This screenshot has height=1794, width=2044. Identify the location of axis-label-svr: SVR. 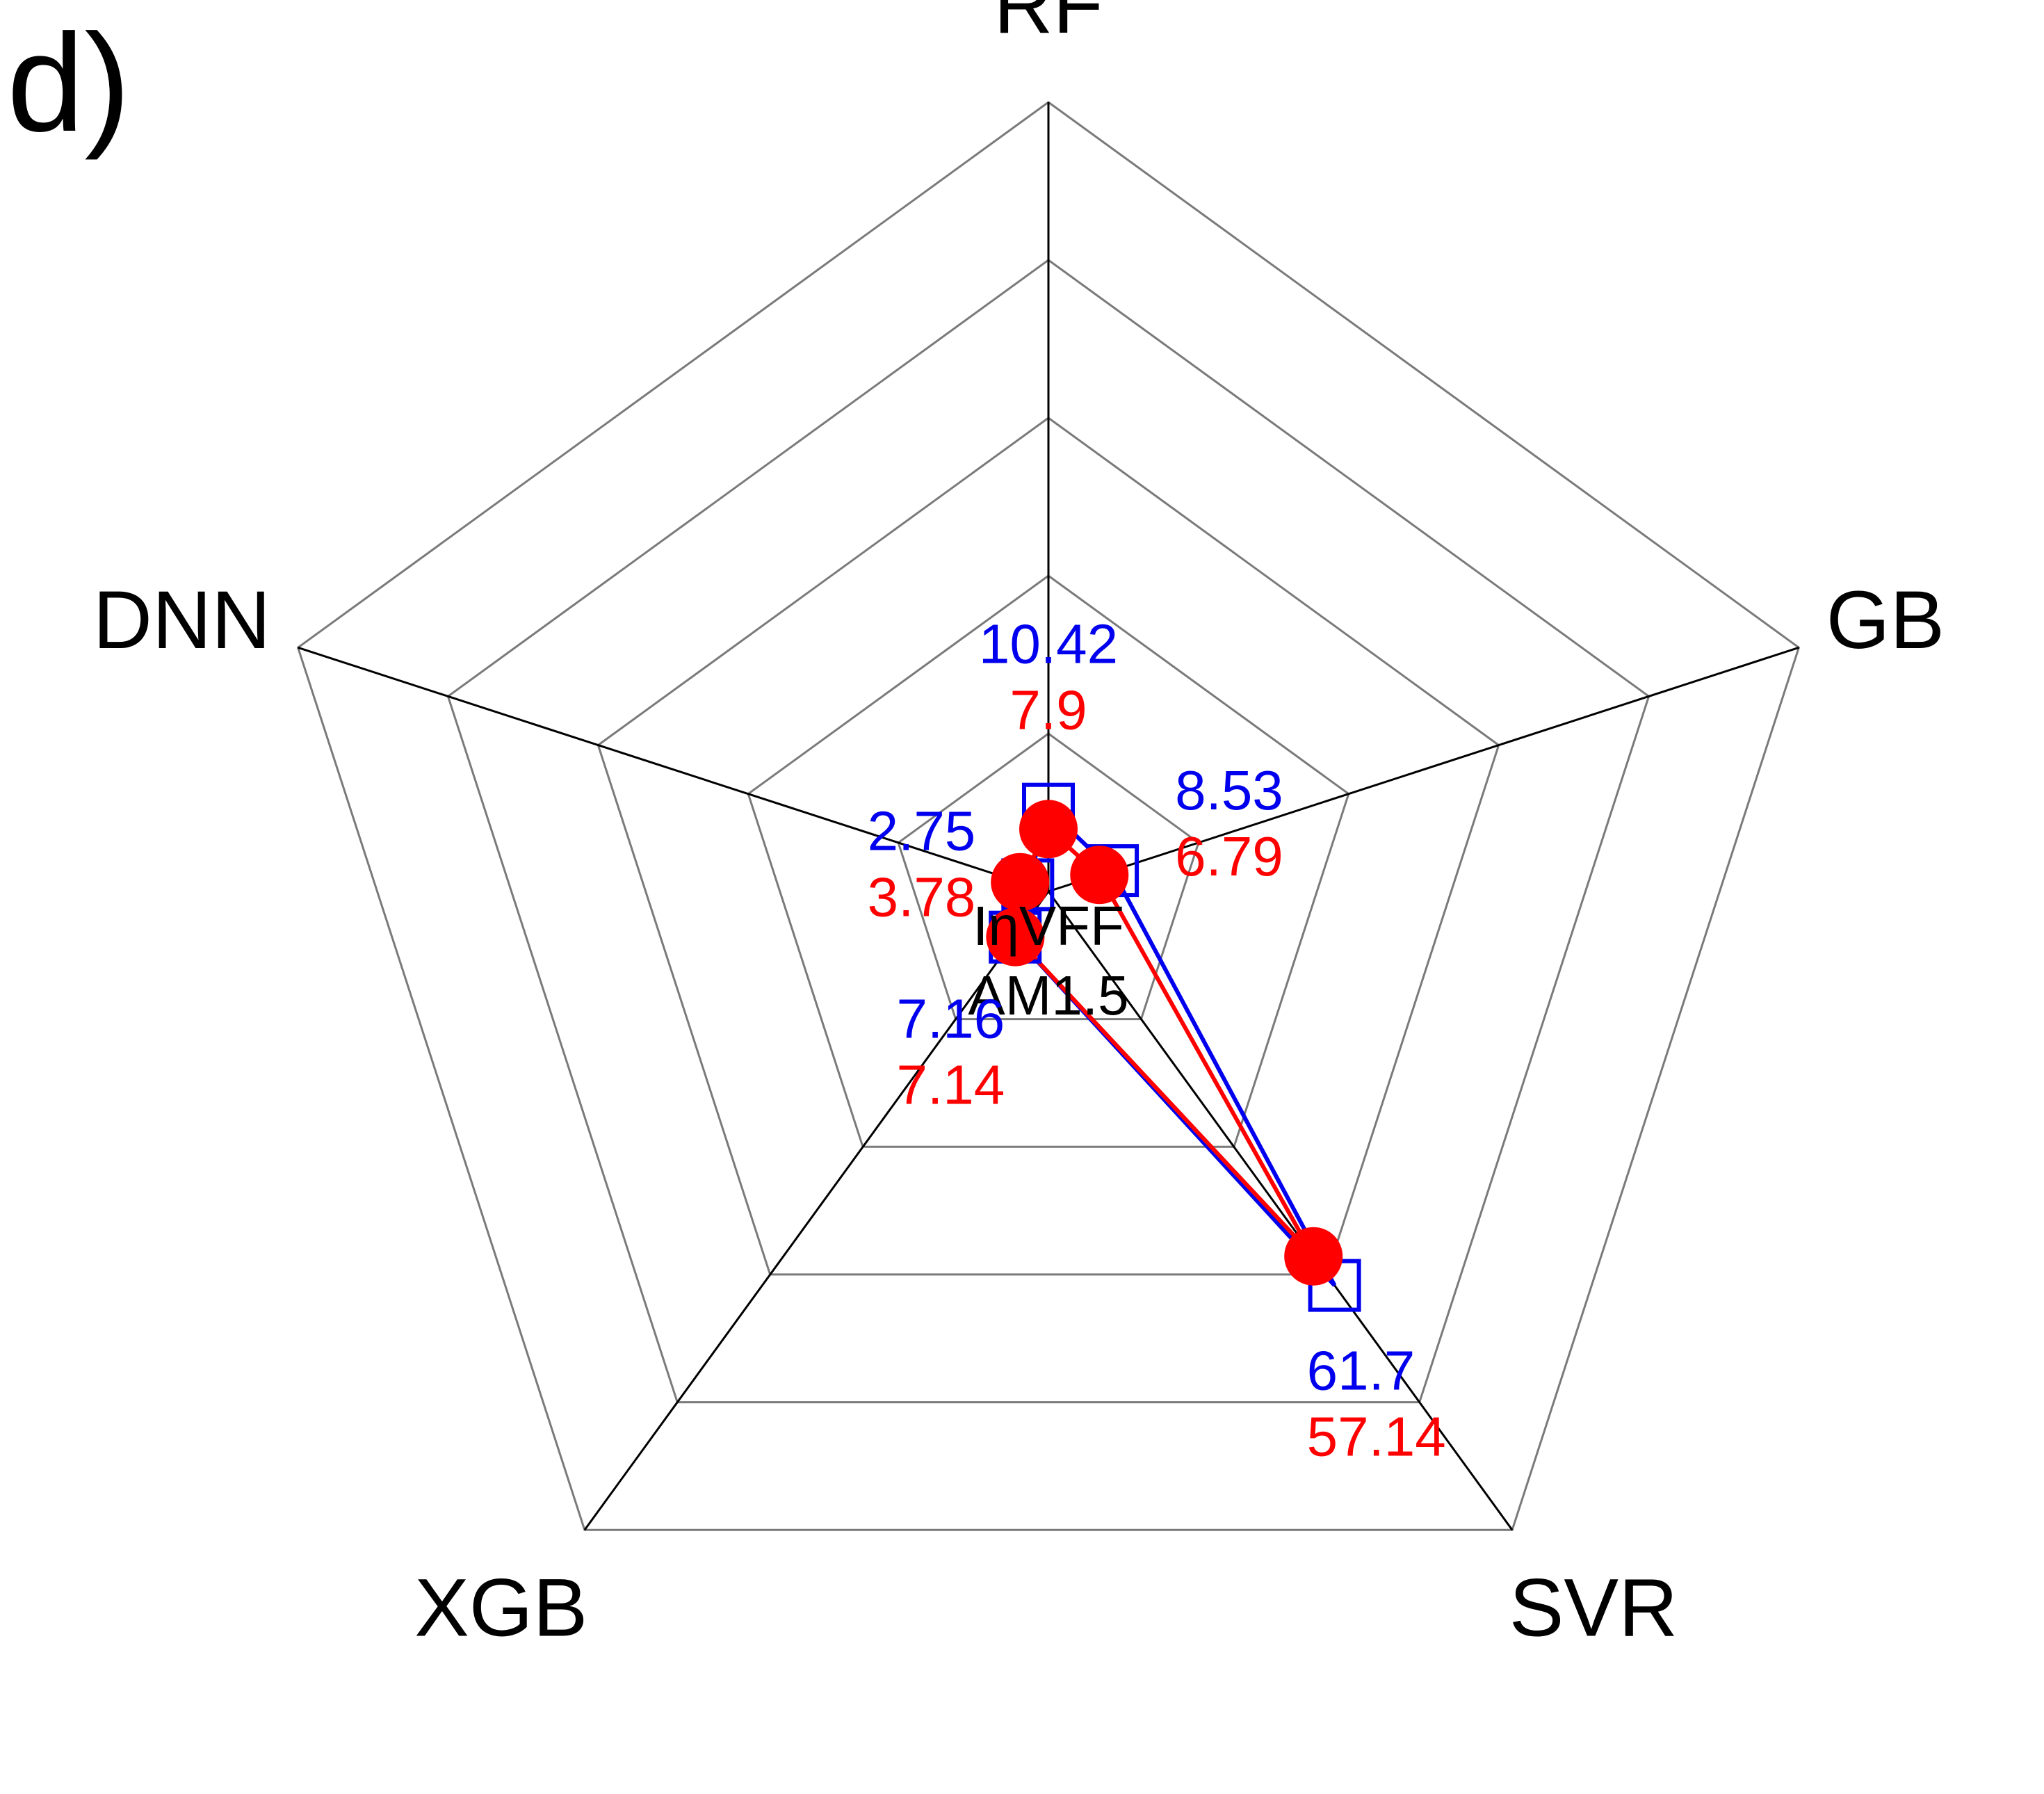
(1593, 1608).